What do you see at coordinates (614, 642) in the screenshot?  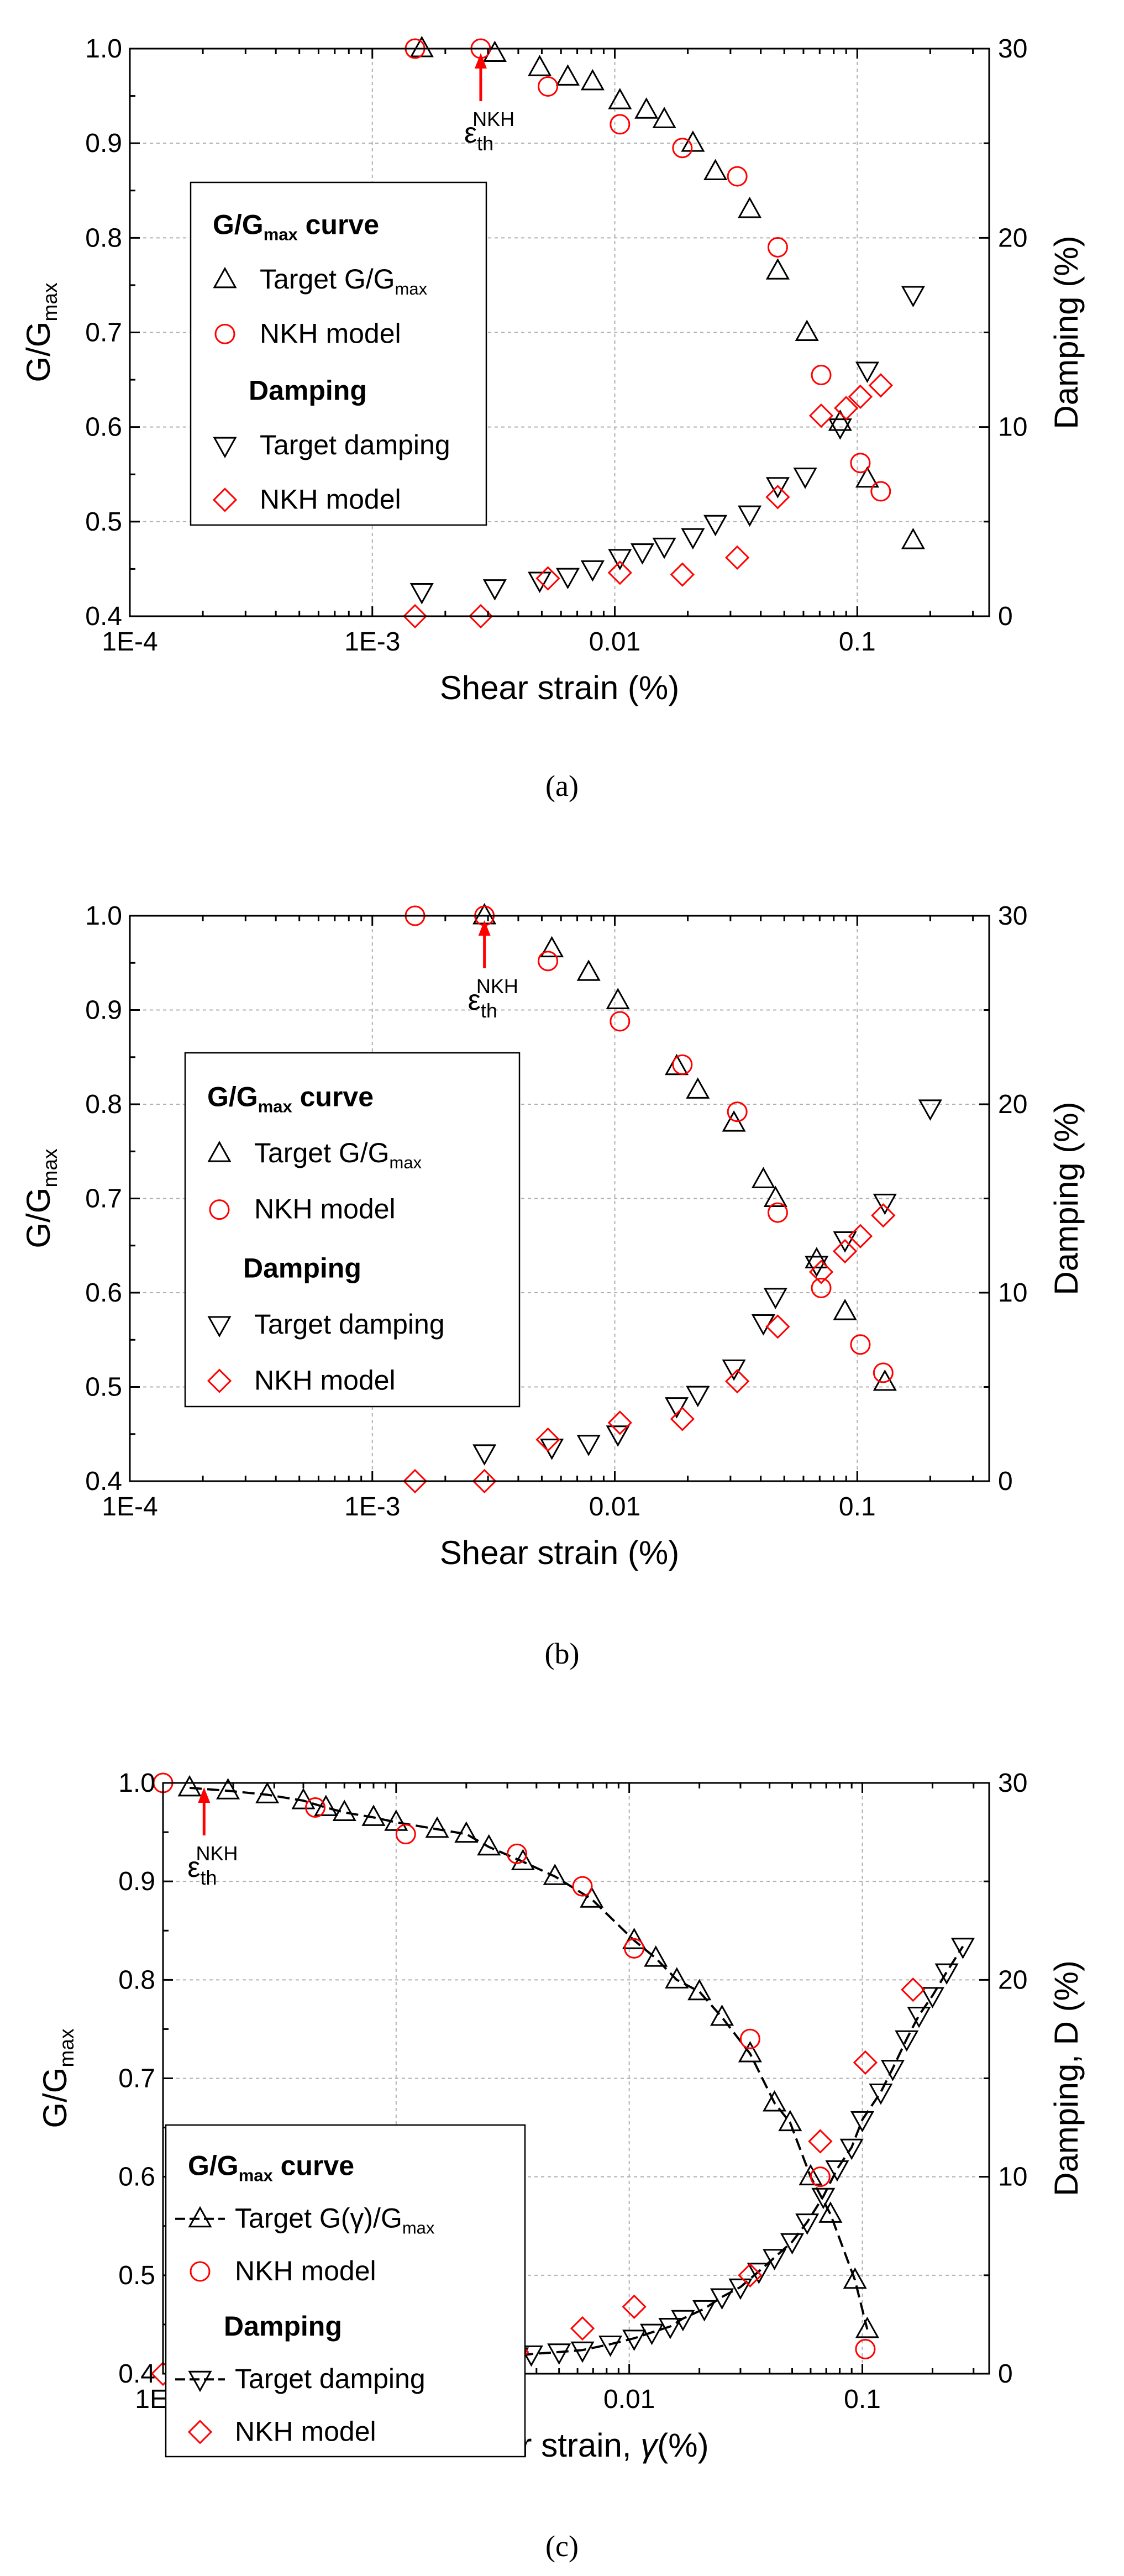 I see `x-tick-label: 0.01` at bounding box center [614, 642].